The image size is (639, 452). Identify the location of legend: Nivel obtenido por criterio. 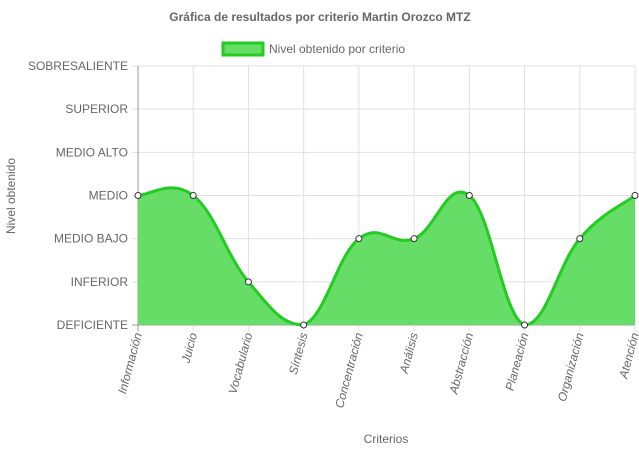
(313, 49).